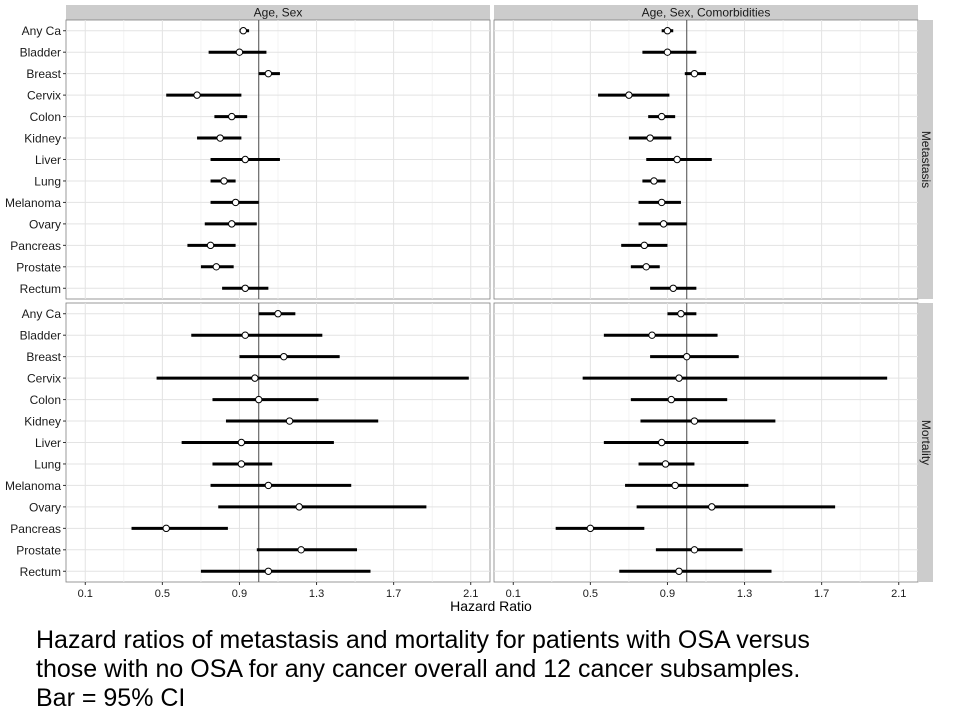 The image size is (960, 720). I want to click on y-tick-label: Bladder, so click(40, 336).